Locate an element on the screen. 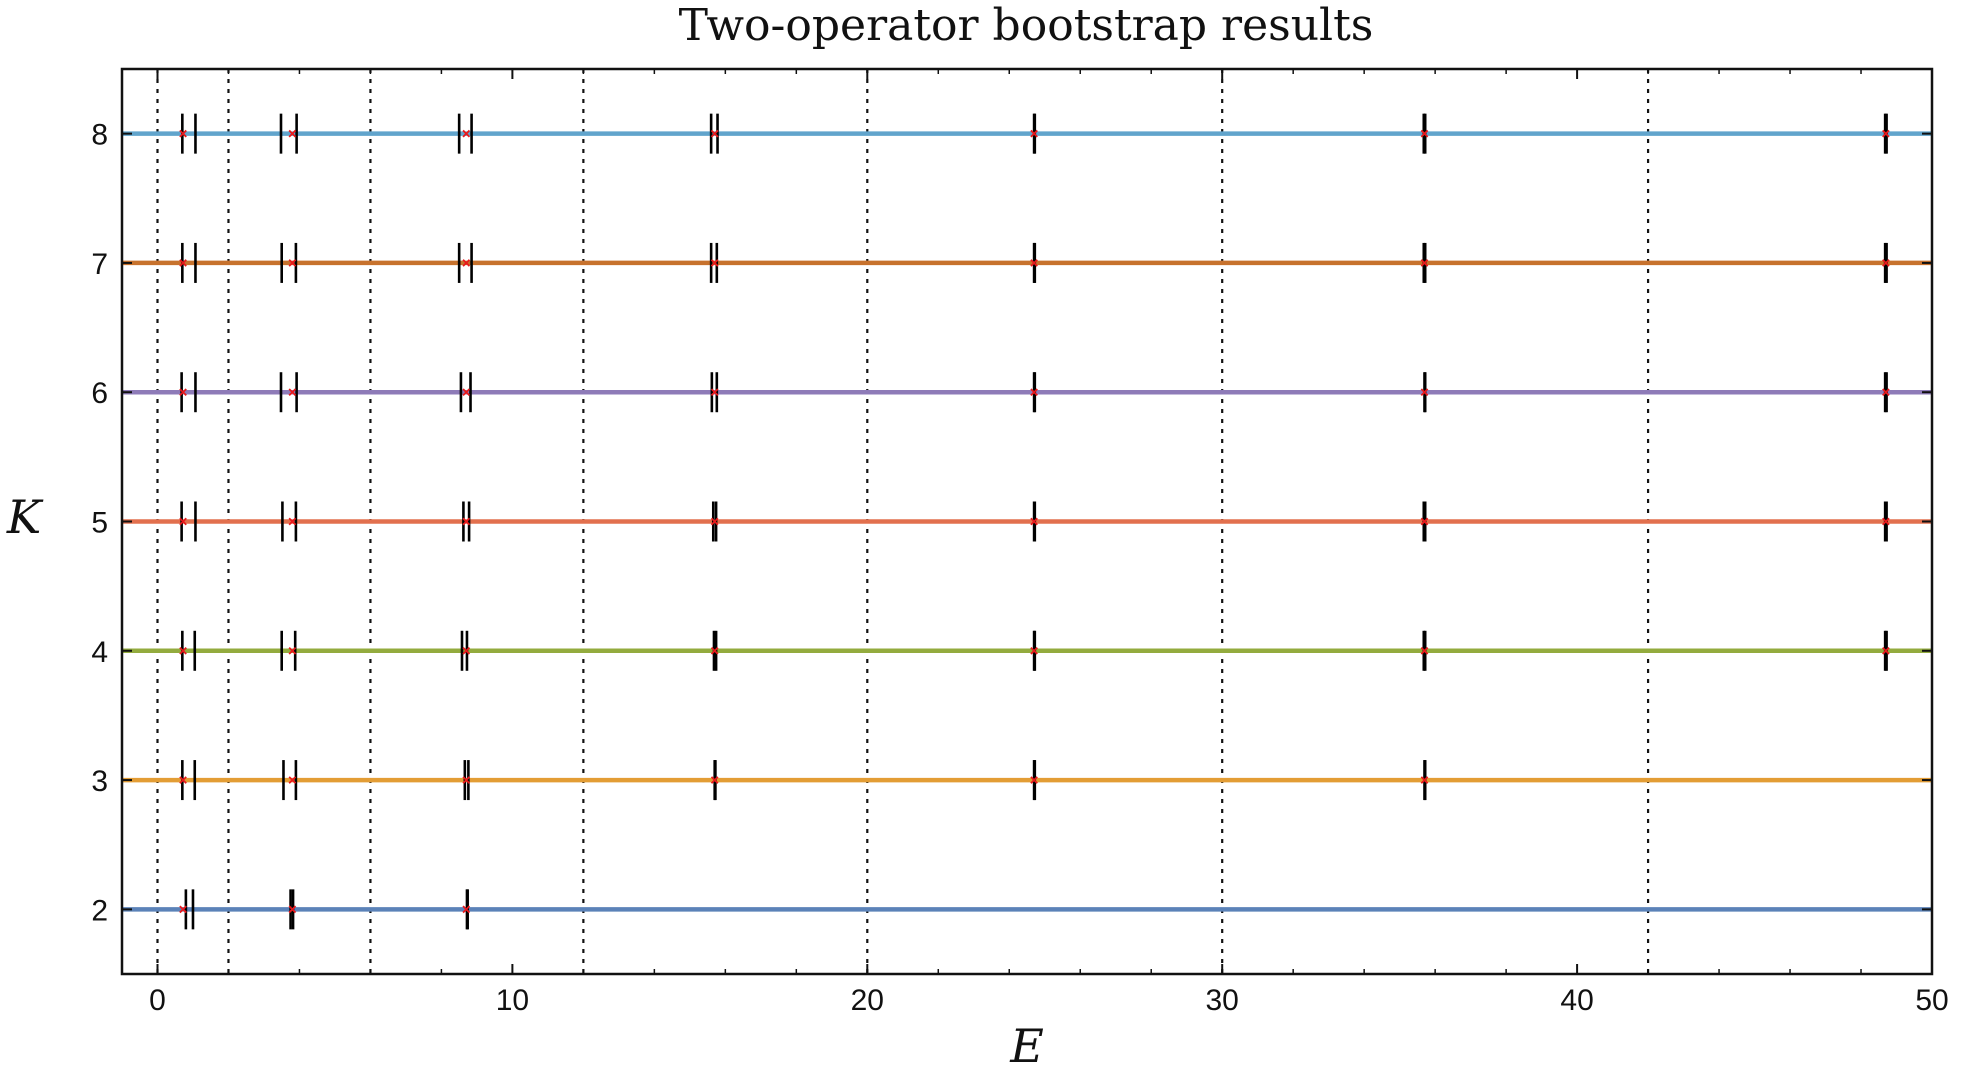  x-tick-label: 20 is located at coordinates (867, 1000).